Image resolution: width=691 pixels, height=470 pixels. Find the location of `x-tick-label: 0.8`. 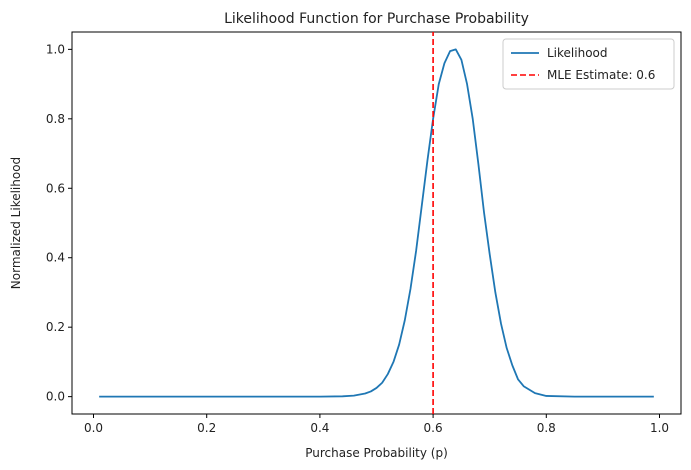

x-tick-label: 0.8 is located at coordinates (546, 428).